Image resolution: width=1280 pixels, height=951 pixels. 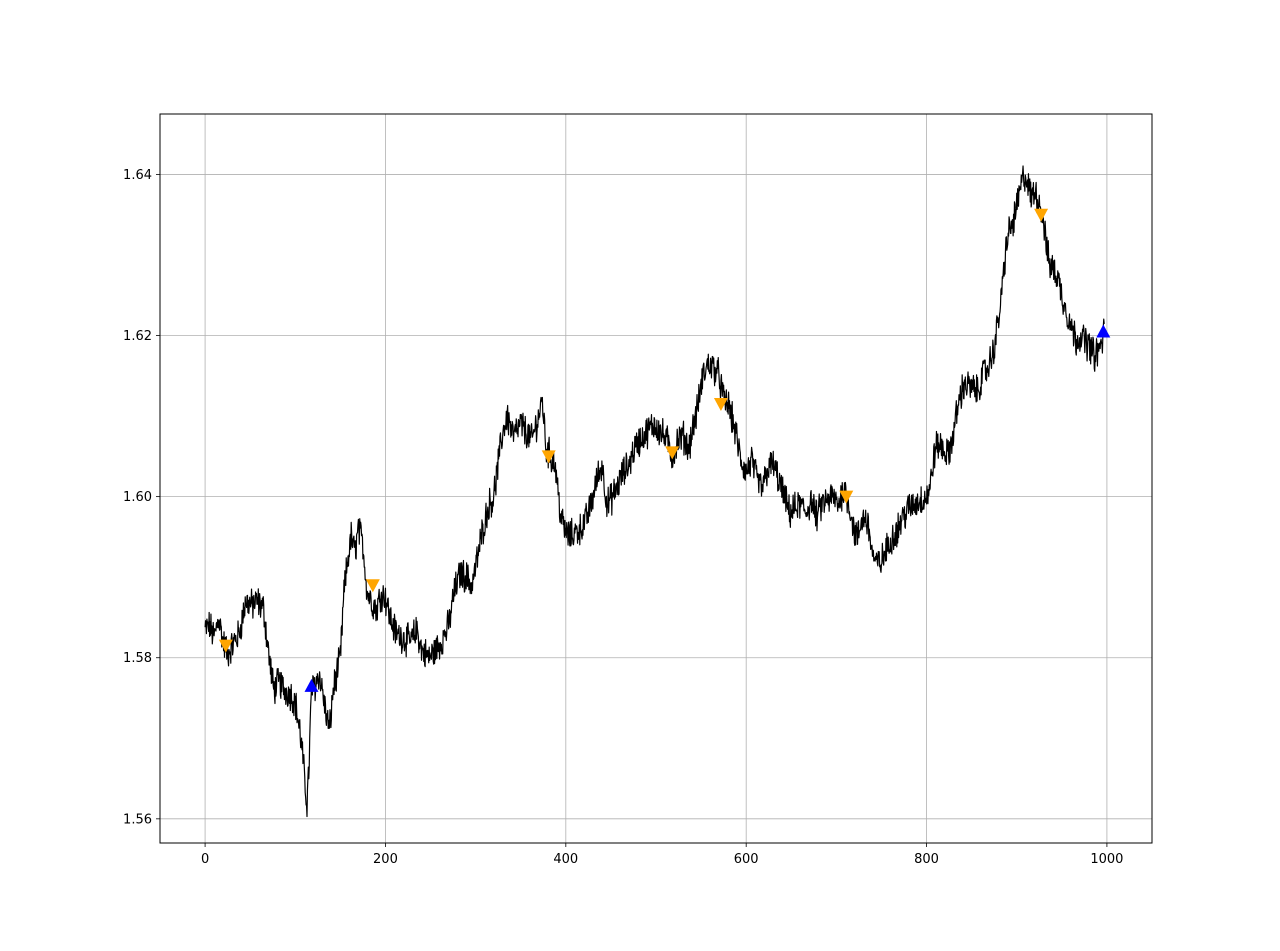 I want to click on x-tick-label: 0, so click(x=205, y=859).